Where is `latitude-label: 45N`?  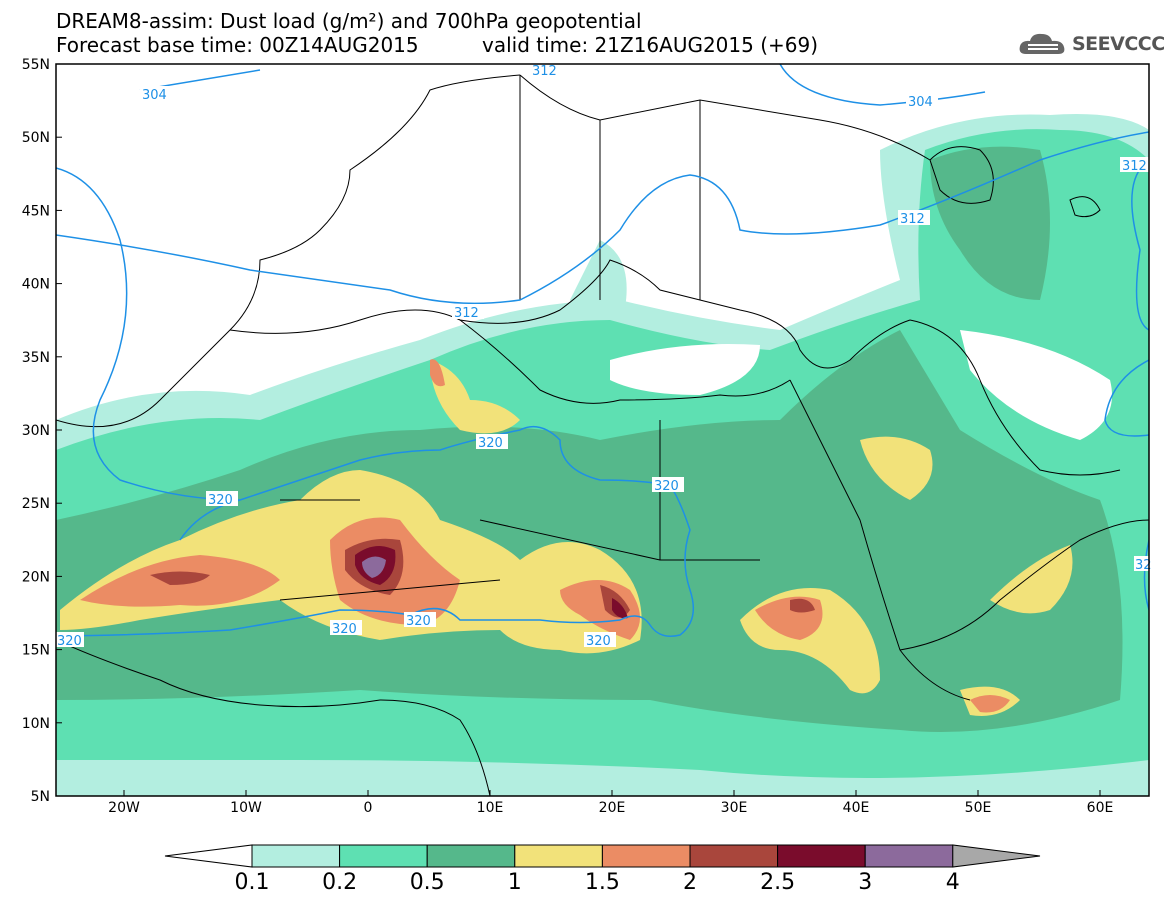 latitude-label: 45N is located at coordinates (36, 211).